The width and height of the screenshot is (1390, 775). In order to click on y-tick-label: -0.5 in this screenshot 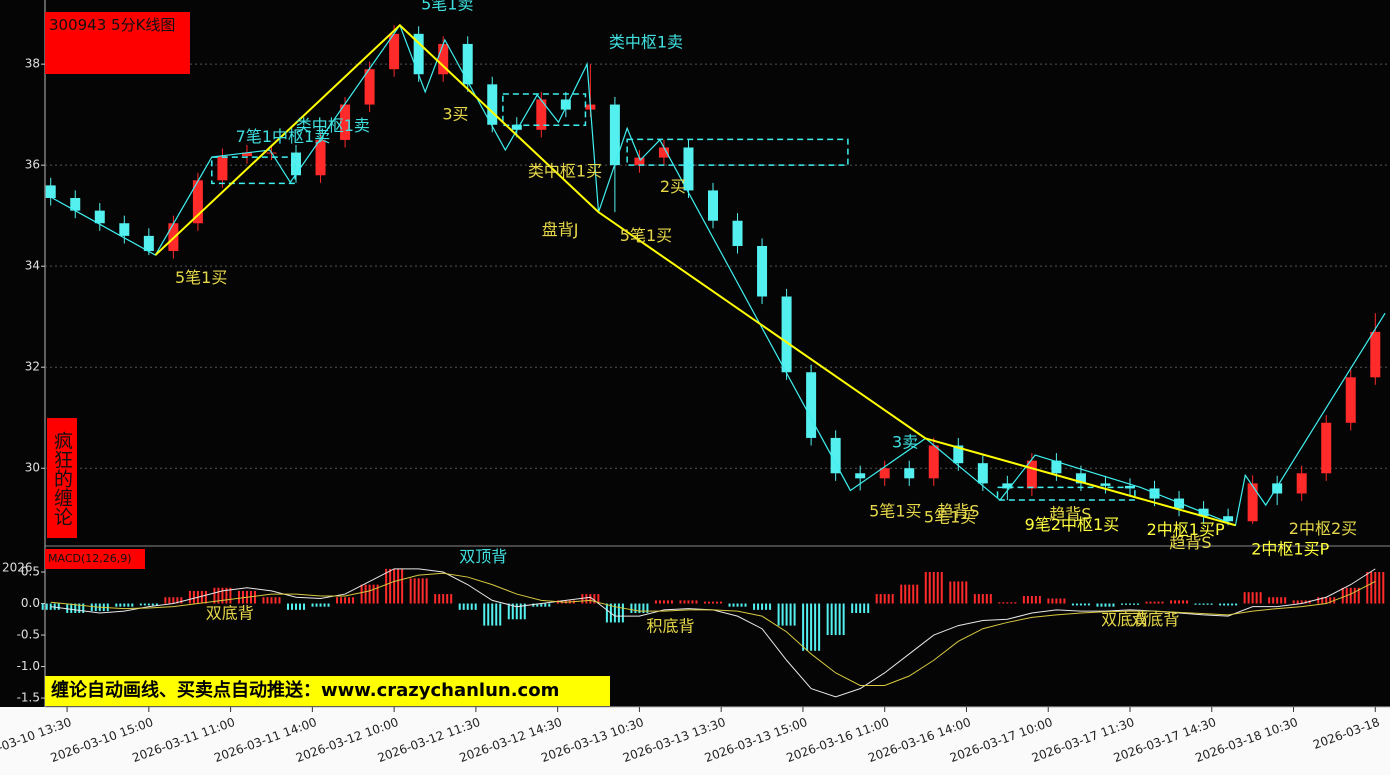, I will do `click(28, 635)`.